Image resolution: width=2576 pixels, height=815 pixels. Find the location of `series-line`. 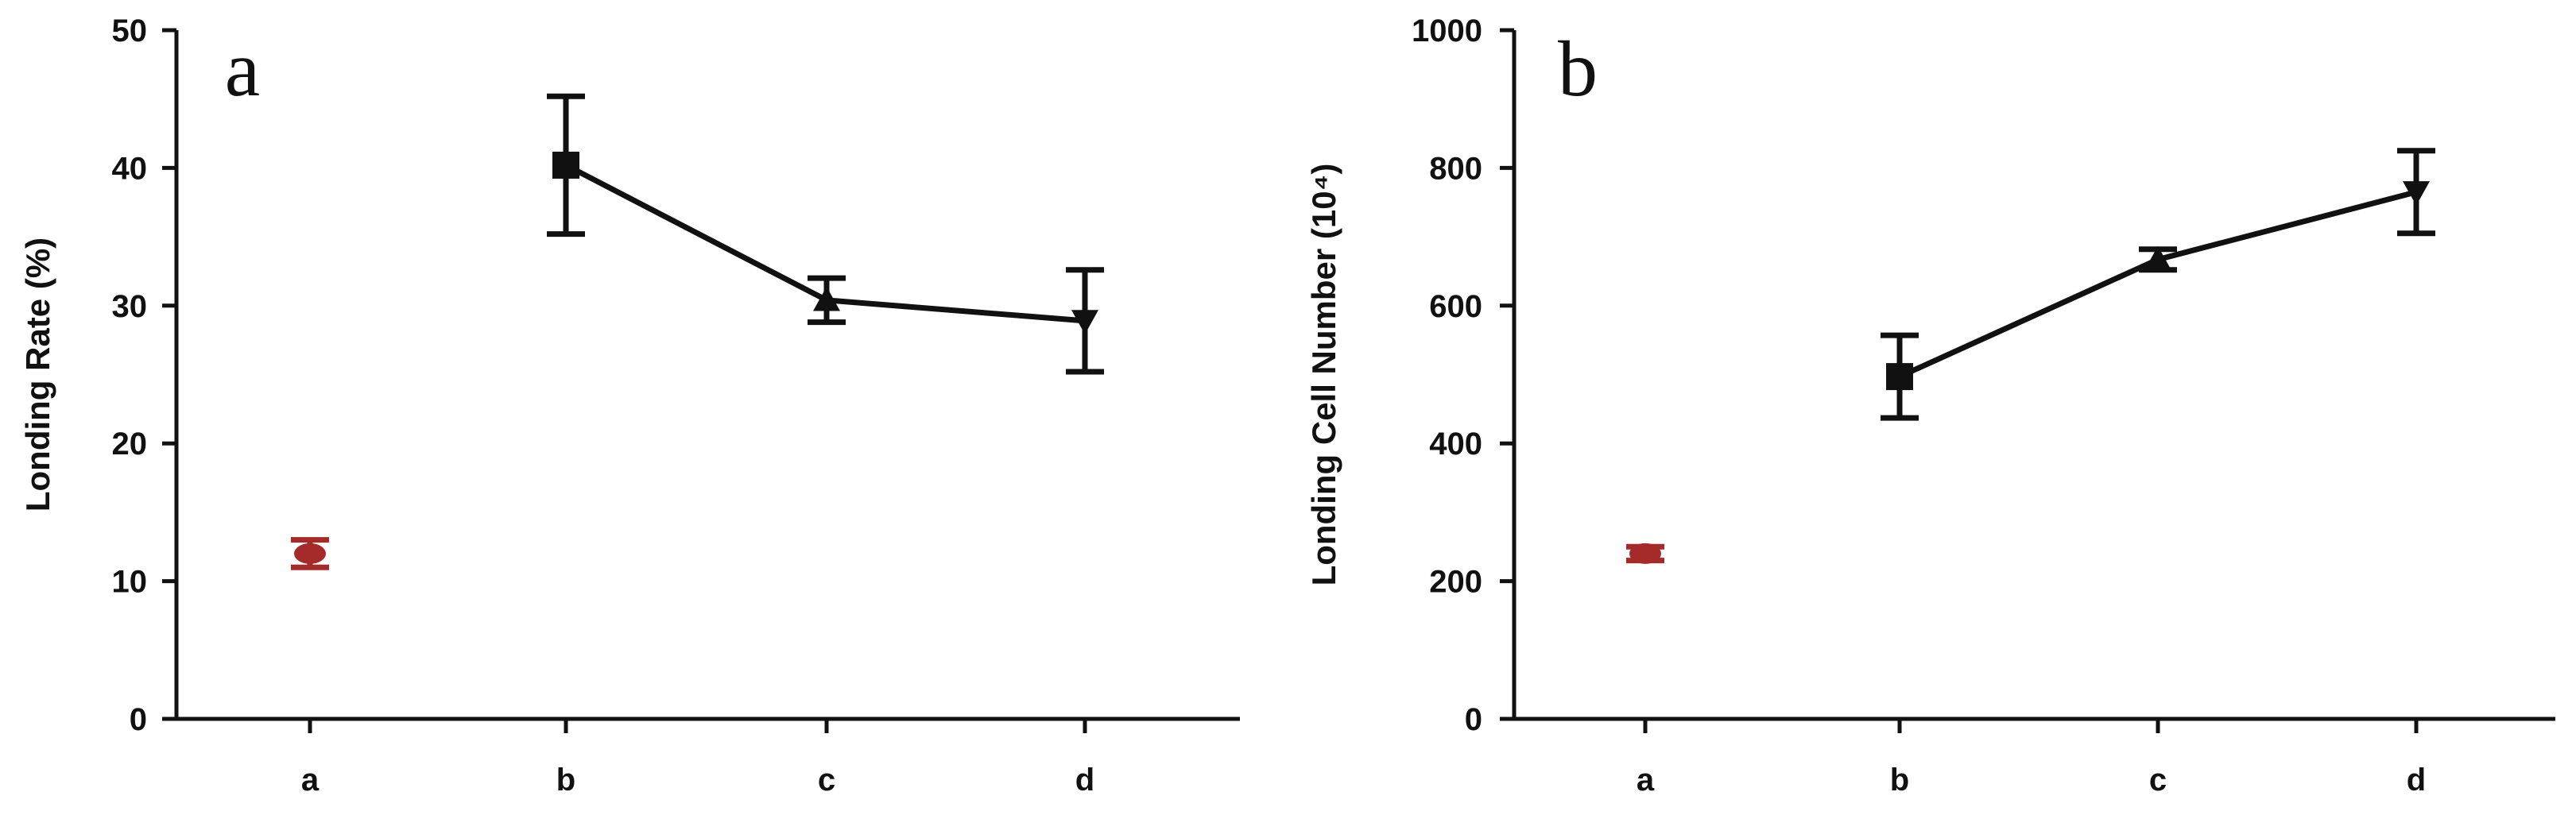

series-line is located at coordinates (2157, 284).